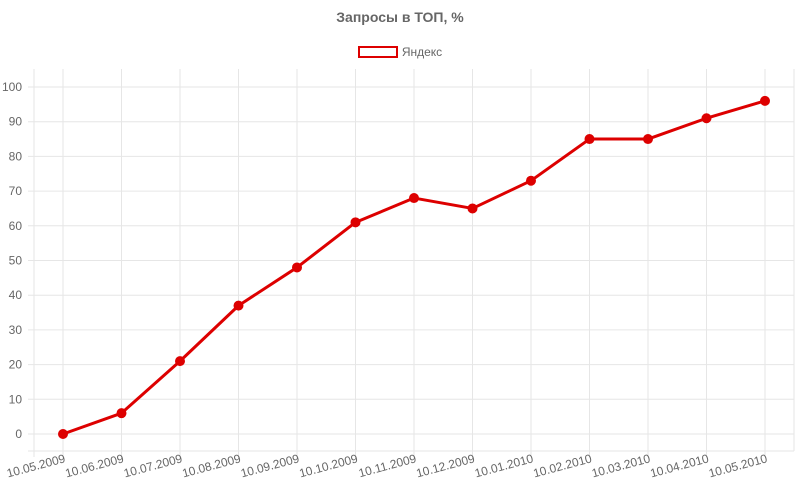  What do you see at coordinates (563, 465) in the screenshot?
I see `x-tick-label: 10.02.2010` at bounding box center [563, 465].